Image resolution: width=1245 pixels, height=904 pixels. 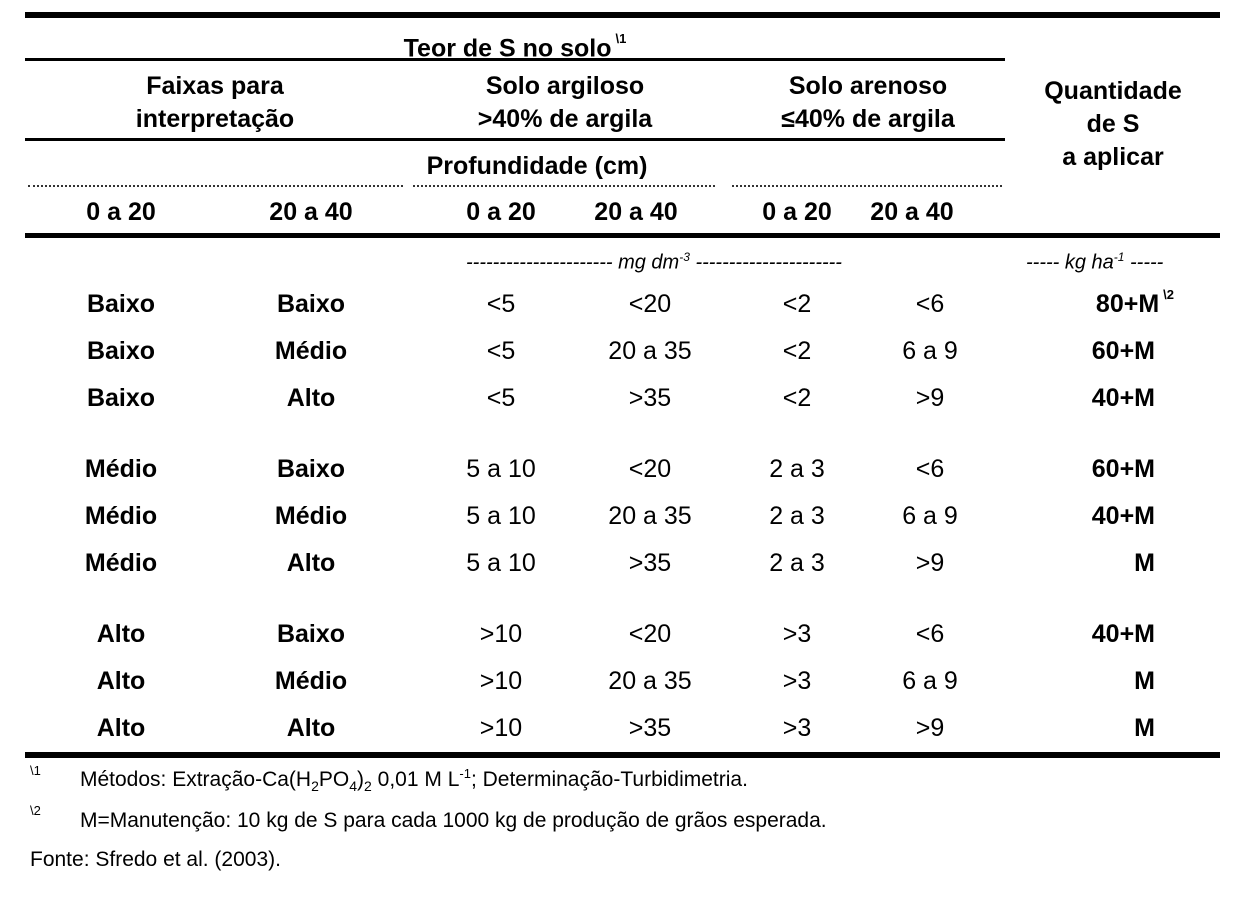 I want to click on footnote1-mark: \1, so click(x=35, y=770).